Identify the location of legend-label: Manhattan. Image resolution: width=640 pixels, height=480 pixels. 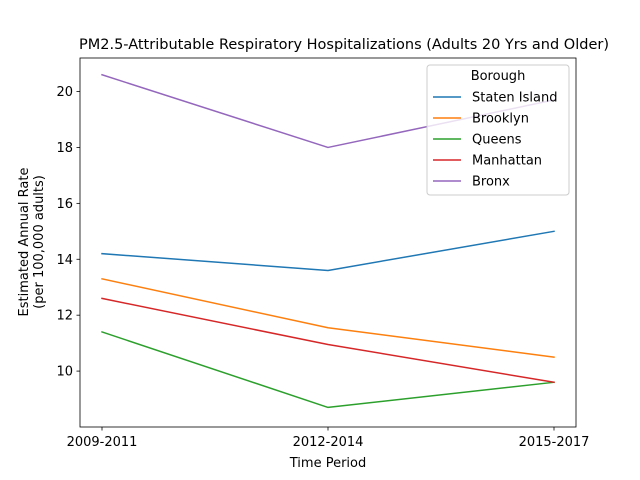
(507, 161).